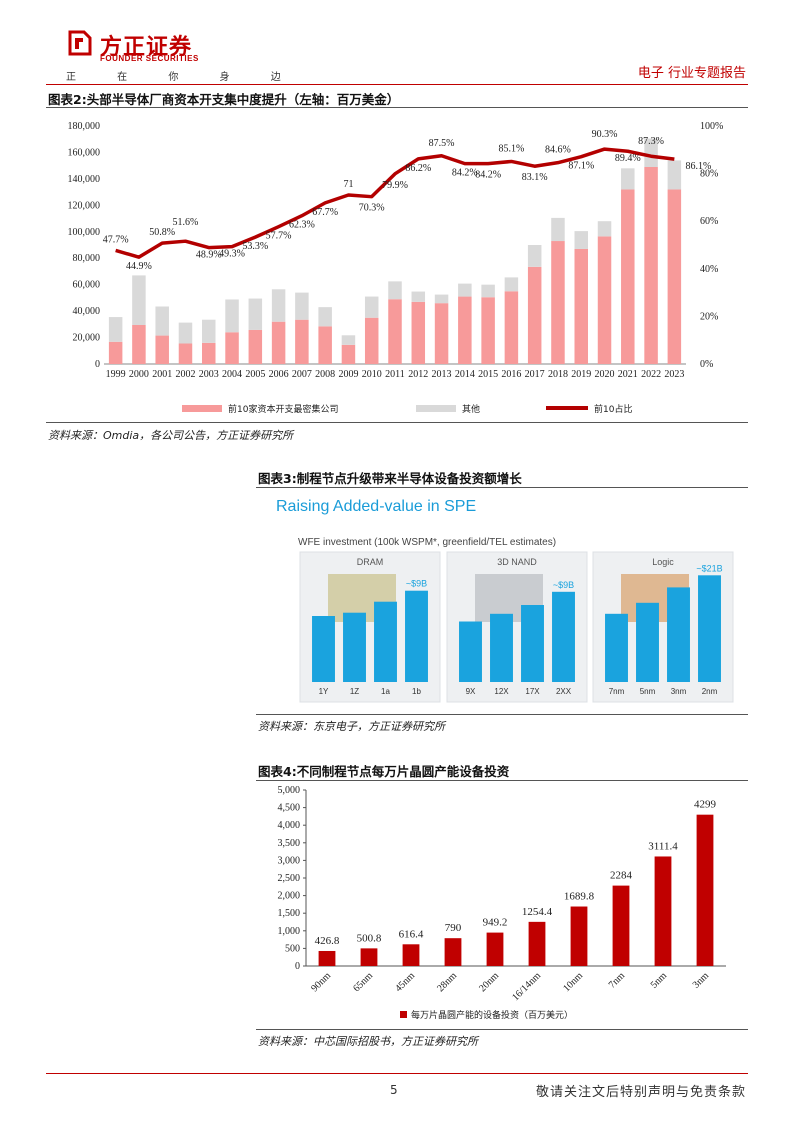  What do you see at coordinates (224, 99) in the screenshot?
I see `figure2-title: 图表2:头部半导体厂商资本开支集中度提升（左轴：百万美金）` at bounding box center [224, 99].